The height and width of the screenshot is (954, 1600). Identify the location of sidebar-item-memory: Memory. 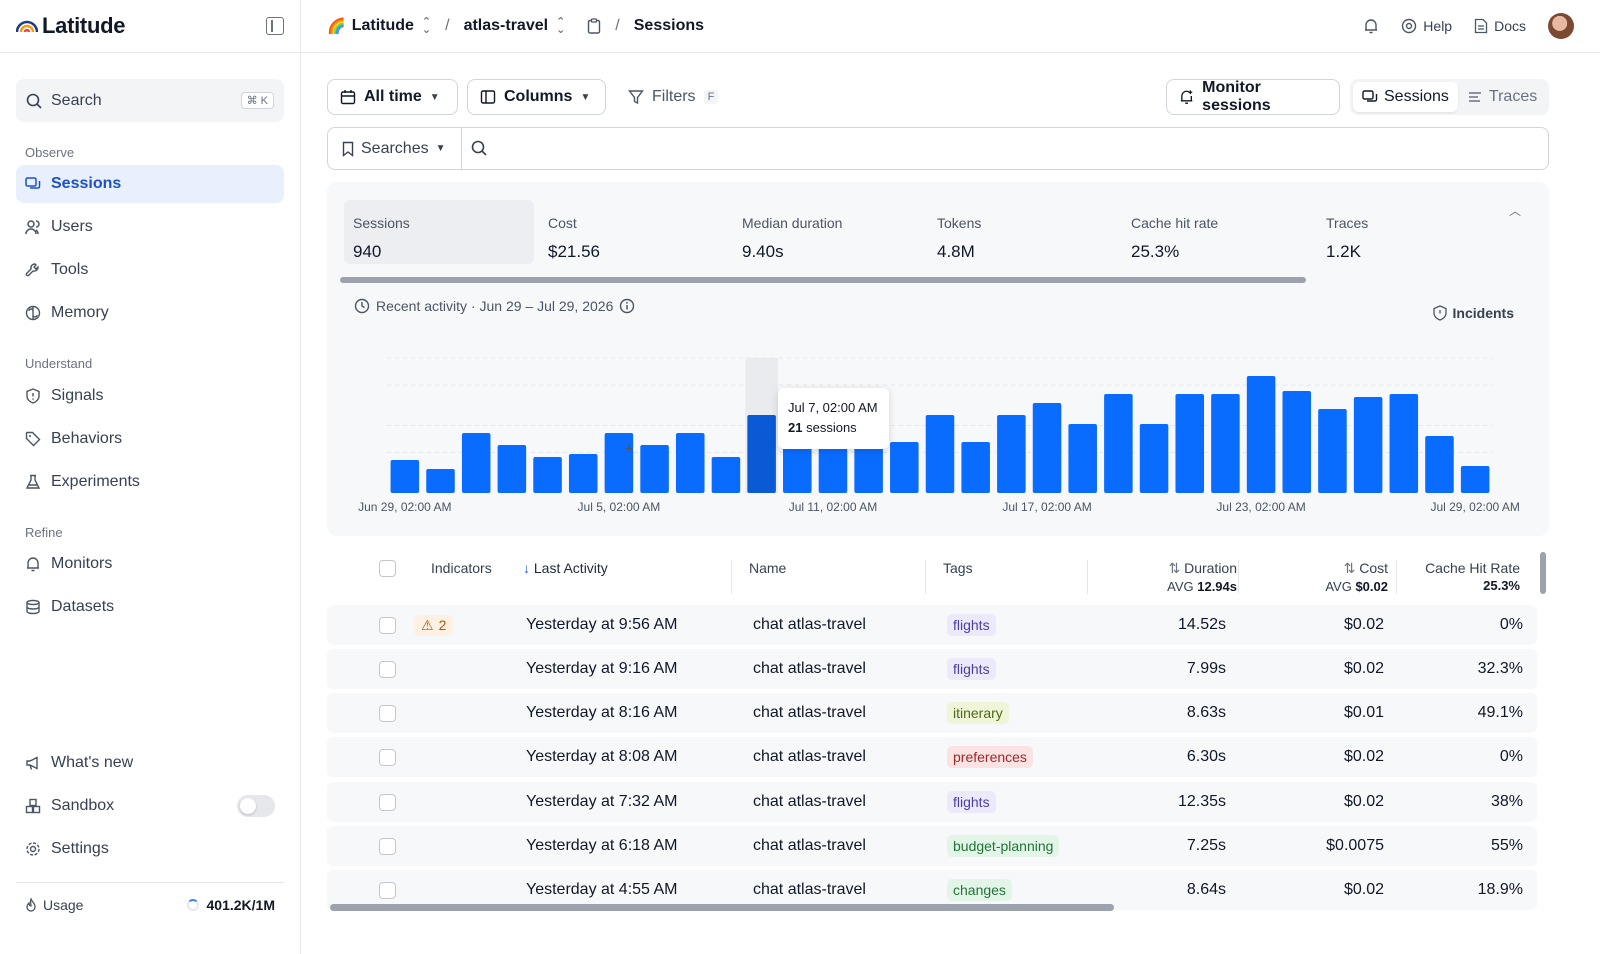
(150, 313).